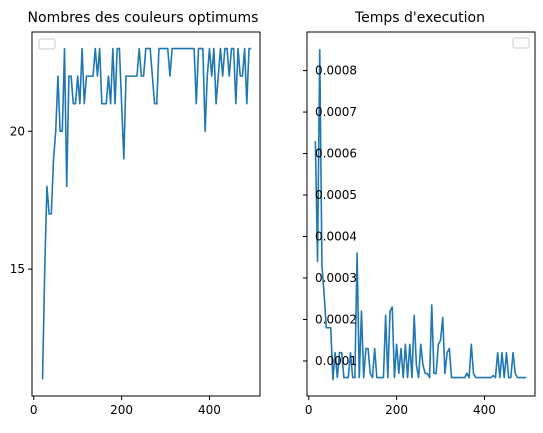 Image resolution: width=543 pixels, height=433 pixels. Describe the element at coordinates (336, 319) in the screenshot. I see `y-tick-label: 0.0002` at that location.